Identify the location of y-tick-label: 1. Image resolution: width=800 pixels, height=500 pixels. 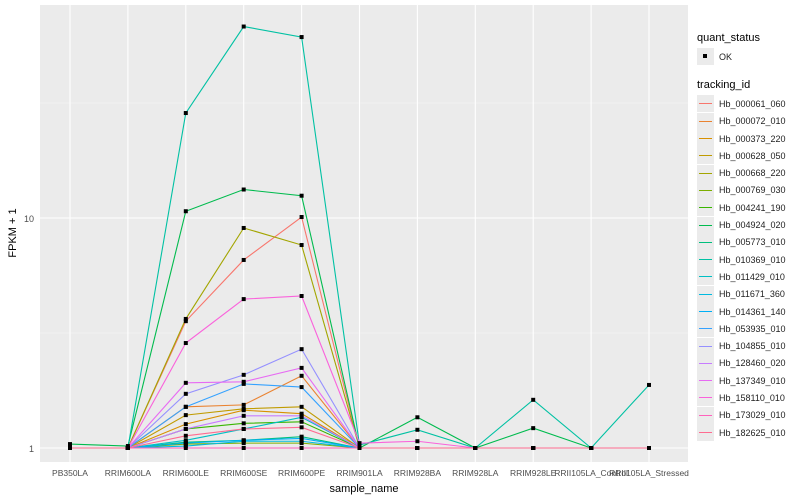
(31, 449).